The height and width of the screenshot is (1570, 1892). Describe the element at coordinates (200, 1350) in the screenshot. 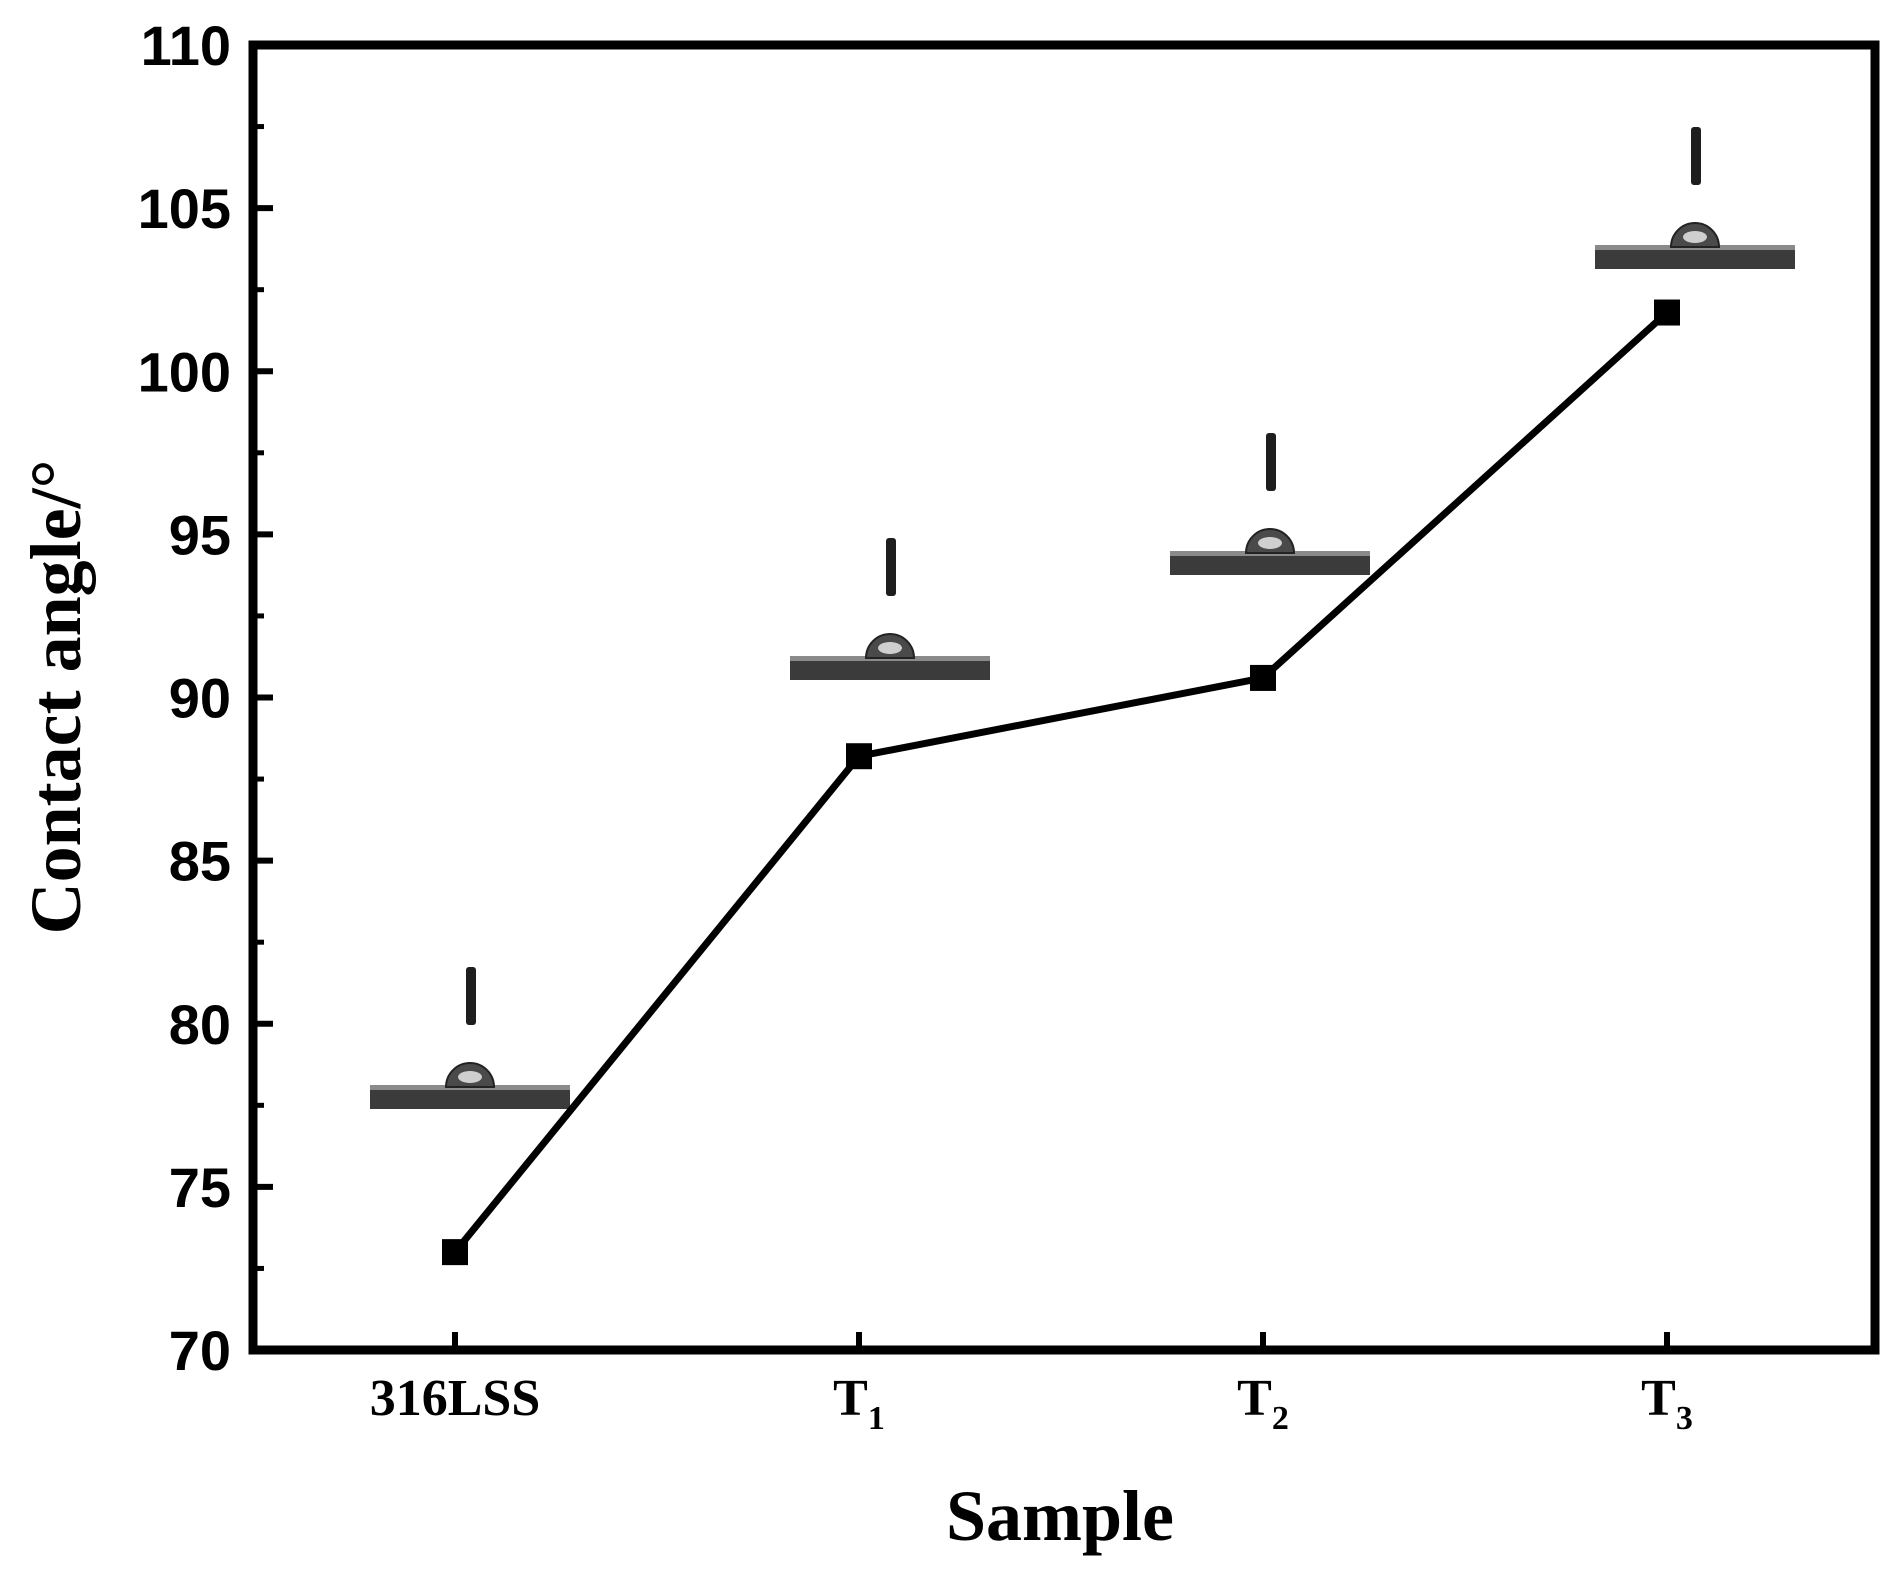

I see `y-tick-label: 70` at that location.